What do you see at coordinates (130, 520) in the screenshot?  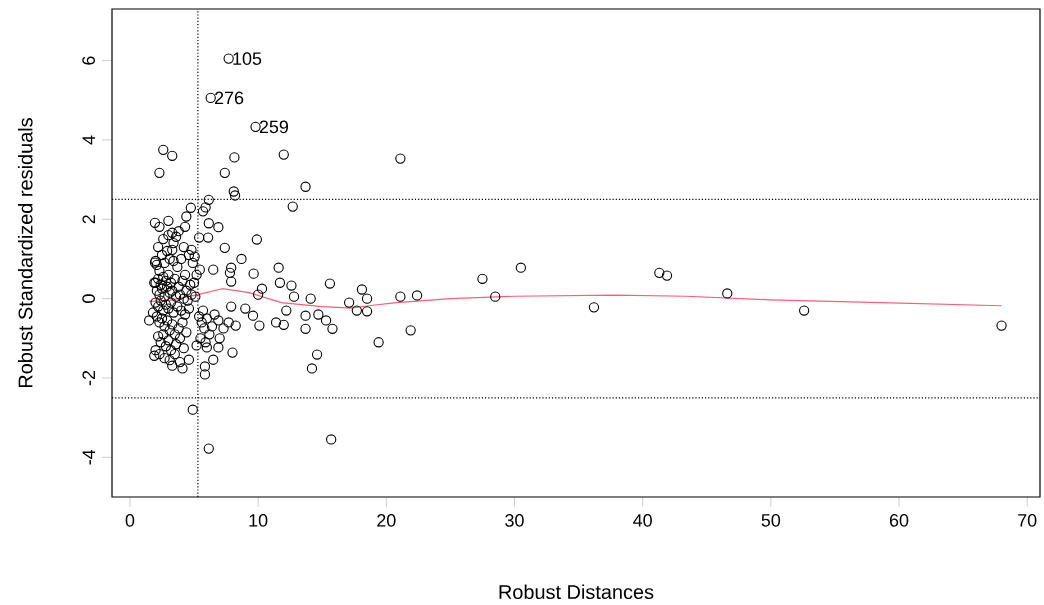 I see `x-tick-label: 0` at bounding box center [130, 520].